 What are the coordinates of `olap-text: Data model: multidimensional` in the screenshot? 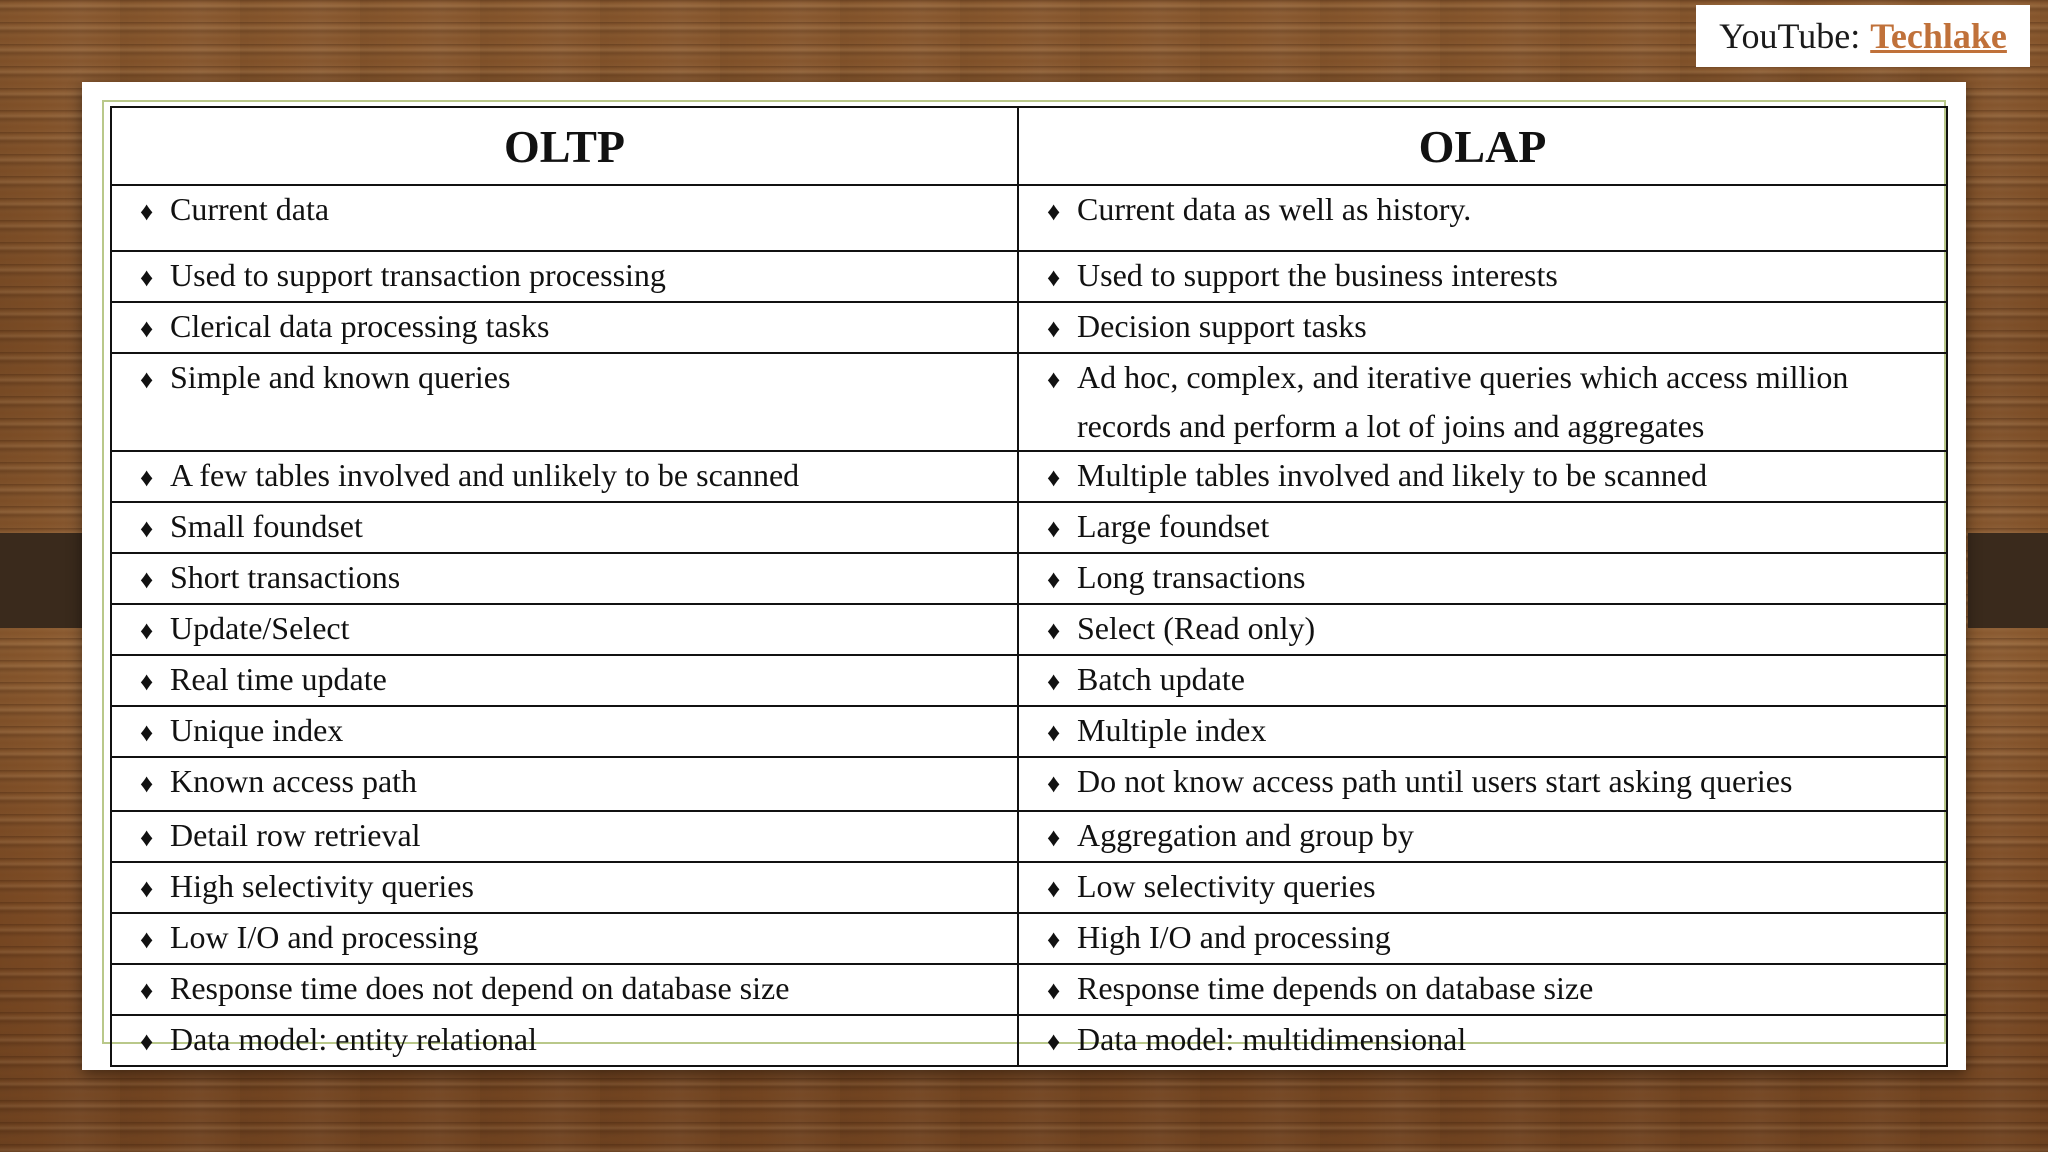 It's located at (1272, 1039).